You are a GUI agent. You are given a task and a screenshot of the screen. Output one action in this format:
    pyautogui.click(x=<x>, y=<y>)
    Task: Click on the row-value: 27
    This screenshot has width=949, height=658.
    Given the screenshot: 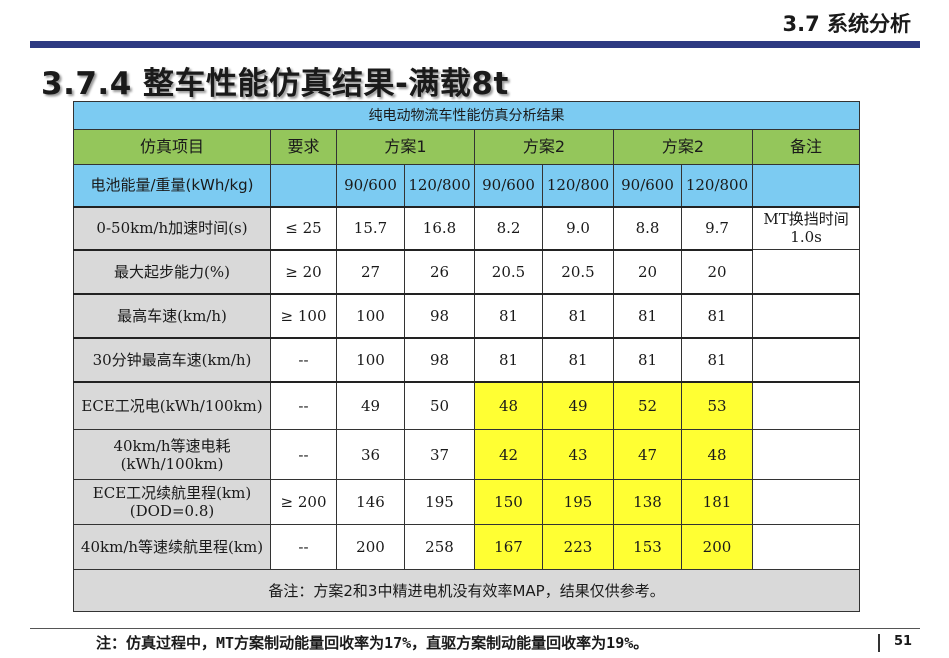 What is the action you would take?
    pyautogui.click(x=370, y=272)
    